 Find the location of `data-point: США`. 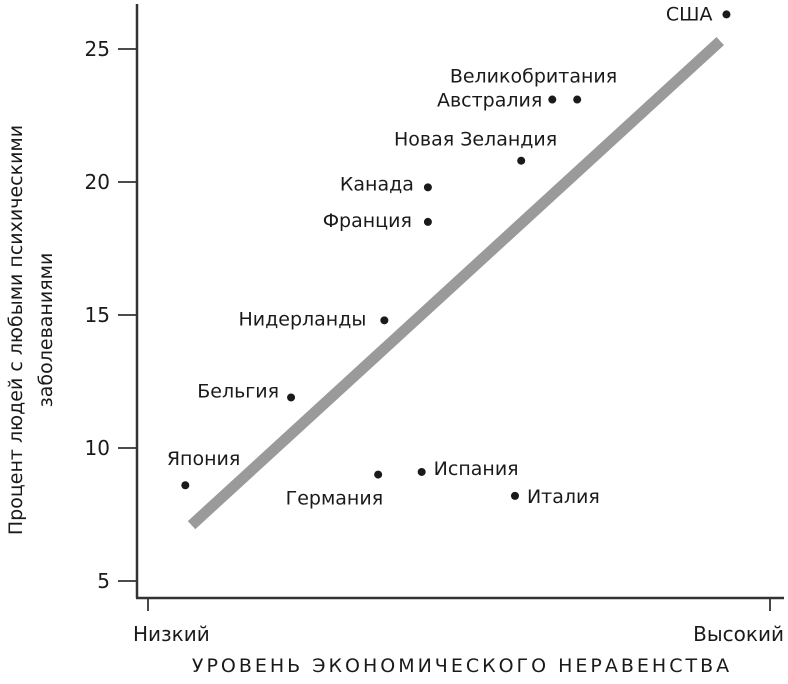

data-point: США is located at coordinates (698, 14).